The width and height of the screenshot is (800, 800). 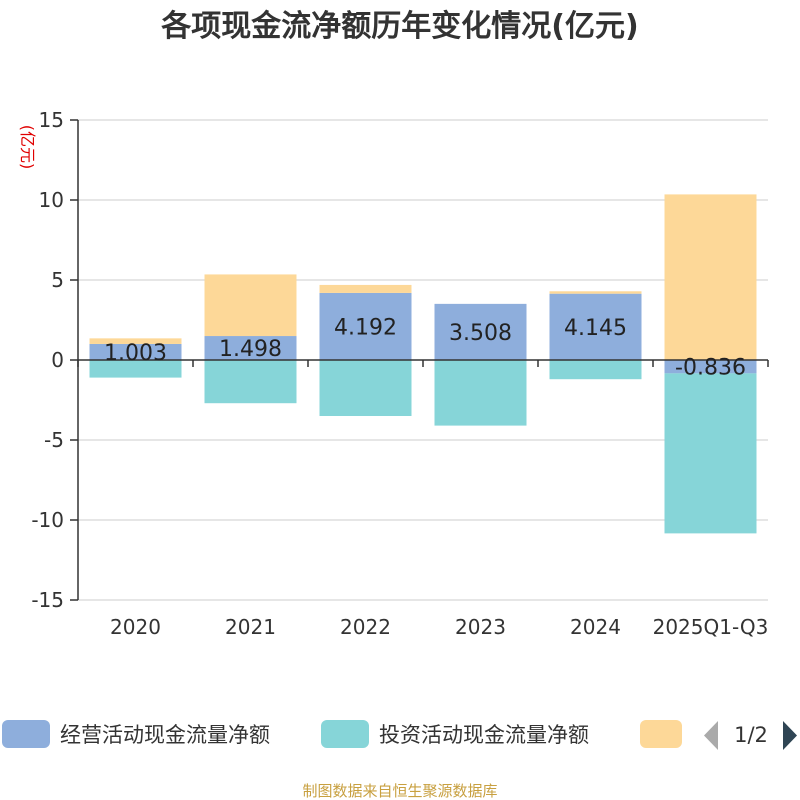 What do you see at coordinates (751, 735) in the screenshot?
I see `legend-page-indicator: 1/2` at bounding box center [751, 735].